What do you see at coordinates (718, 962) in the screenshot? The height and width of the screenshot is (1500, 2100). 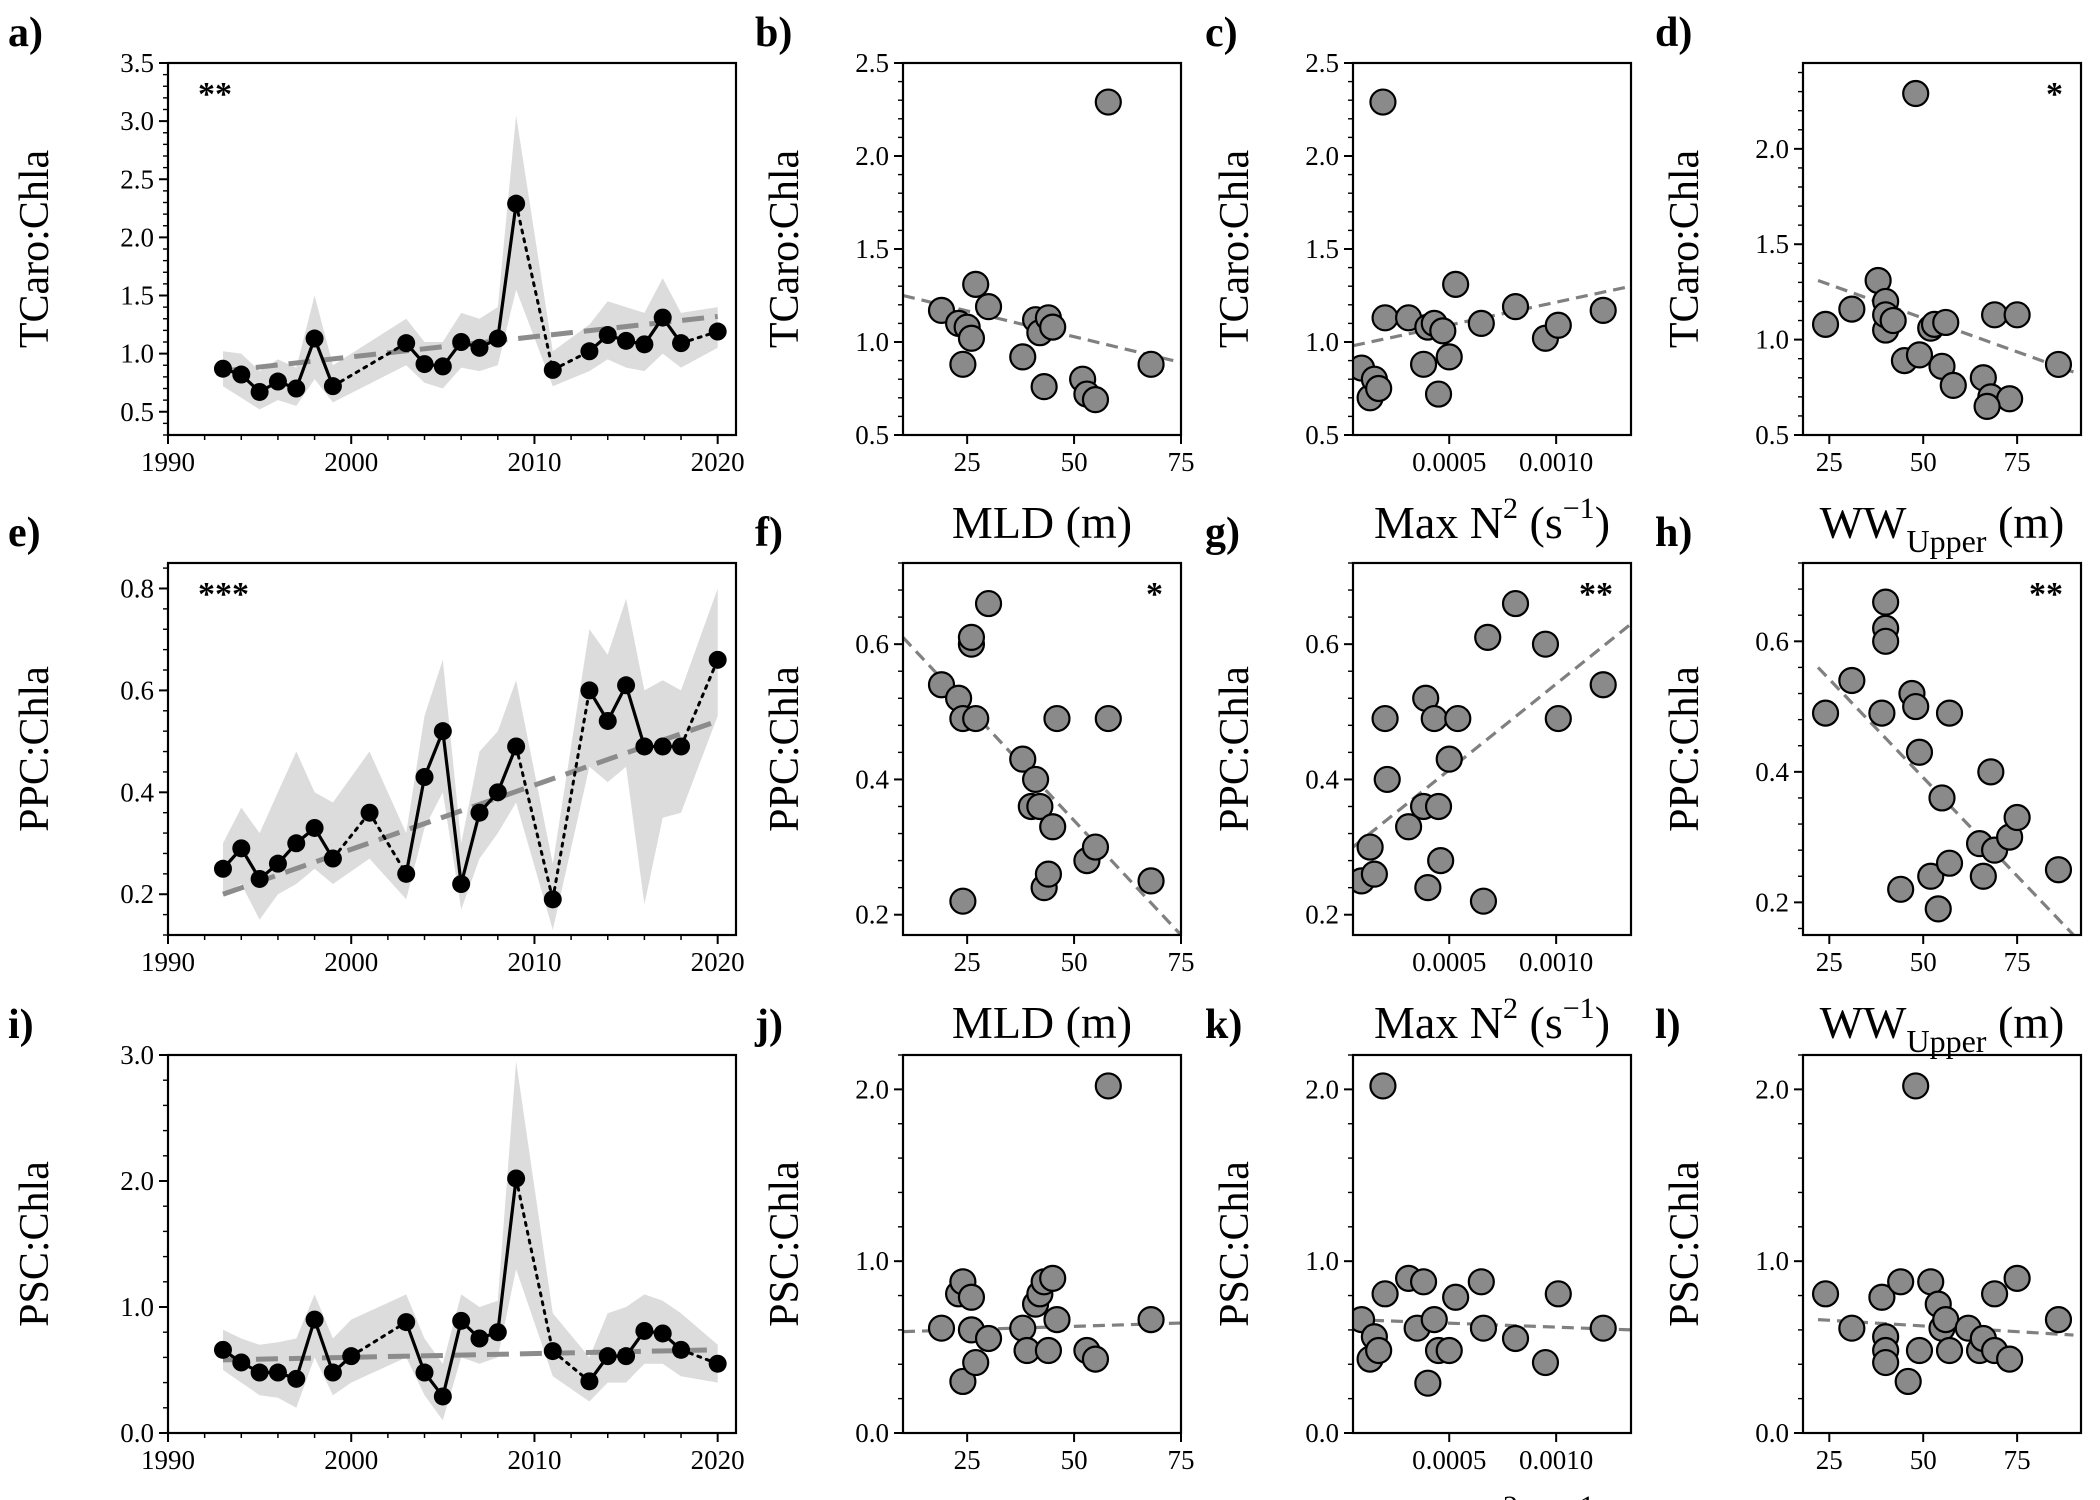 I see `x-tick-label: 2020` at bounding box center [718, 962].